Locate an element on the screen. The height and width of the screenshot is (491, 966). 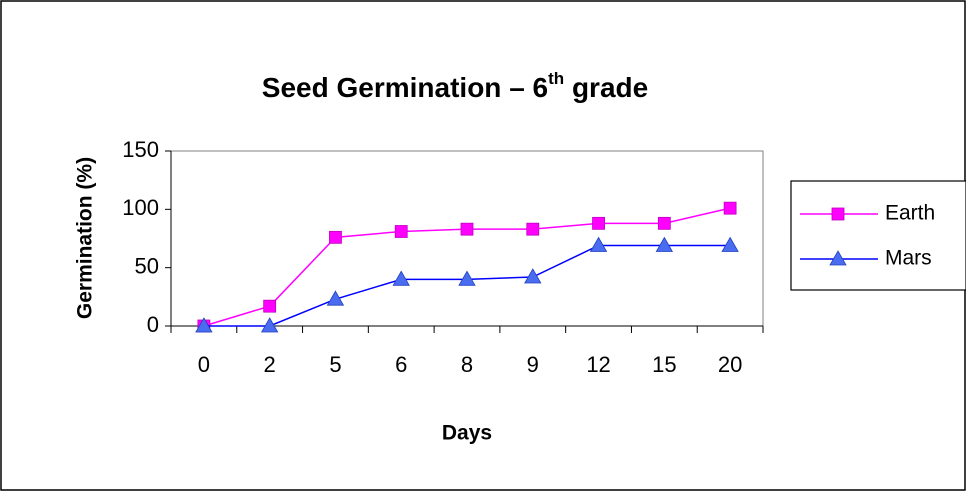
x-tick-label: 8 is located at coordinates (467, 364).